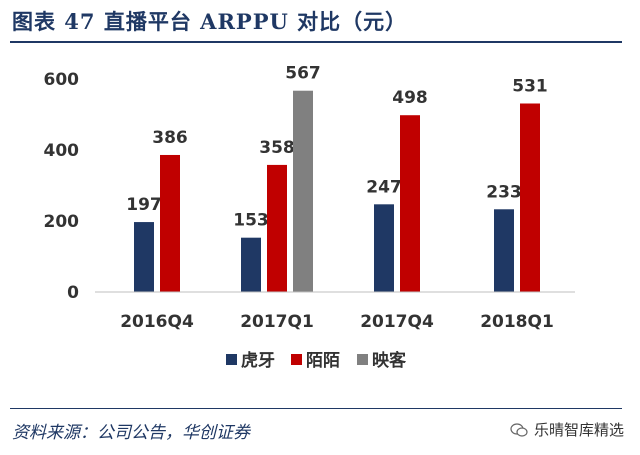 The width and height of the screenshot is (640, 455). Describe the element at coordinates (410, 204) in the screenshot. I see `bar-2017Q4-陌陌` at that location.